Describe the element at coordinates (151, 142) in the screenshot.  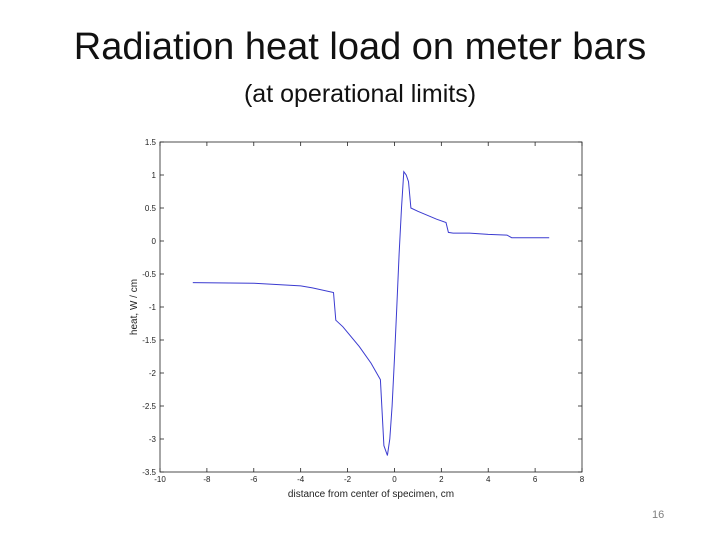
I see `y-tick-label: 1.5` at that location.